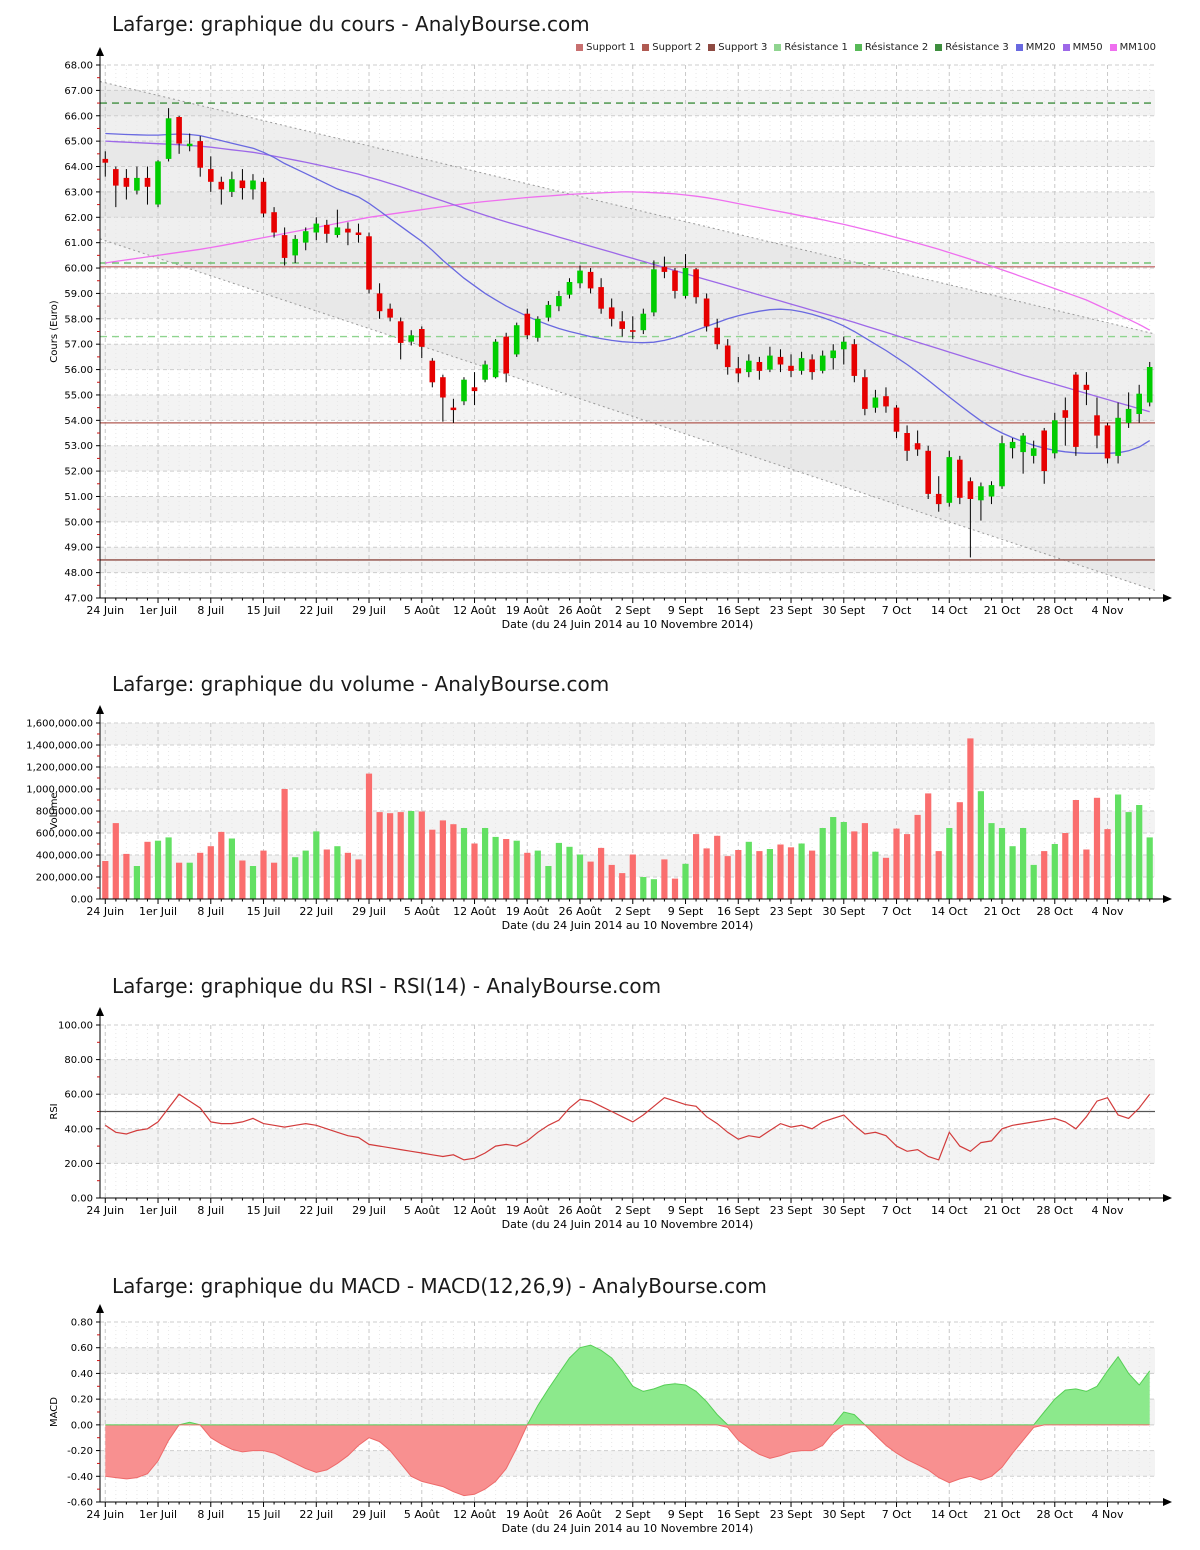 The width and height of the screenshot is (1200, 1550). I want to click on svg-text: 0.80, so click(82, 1323).